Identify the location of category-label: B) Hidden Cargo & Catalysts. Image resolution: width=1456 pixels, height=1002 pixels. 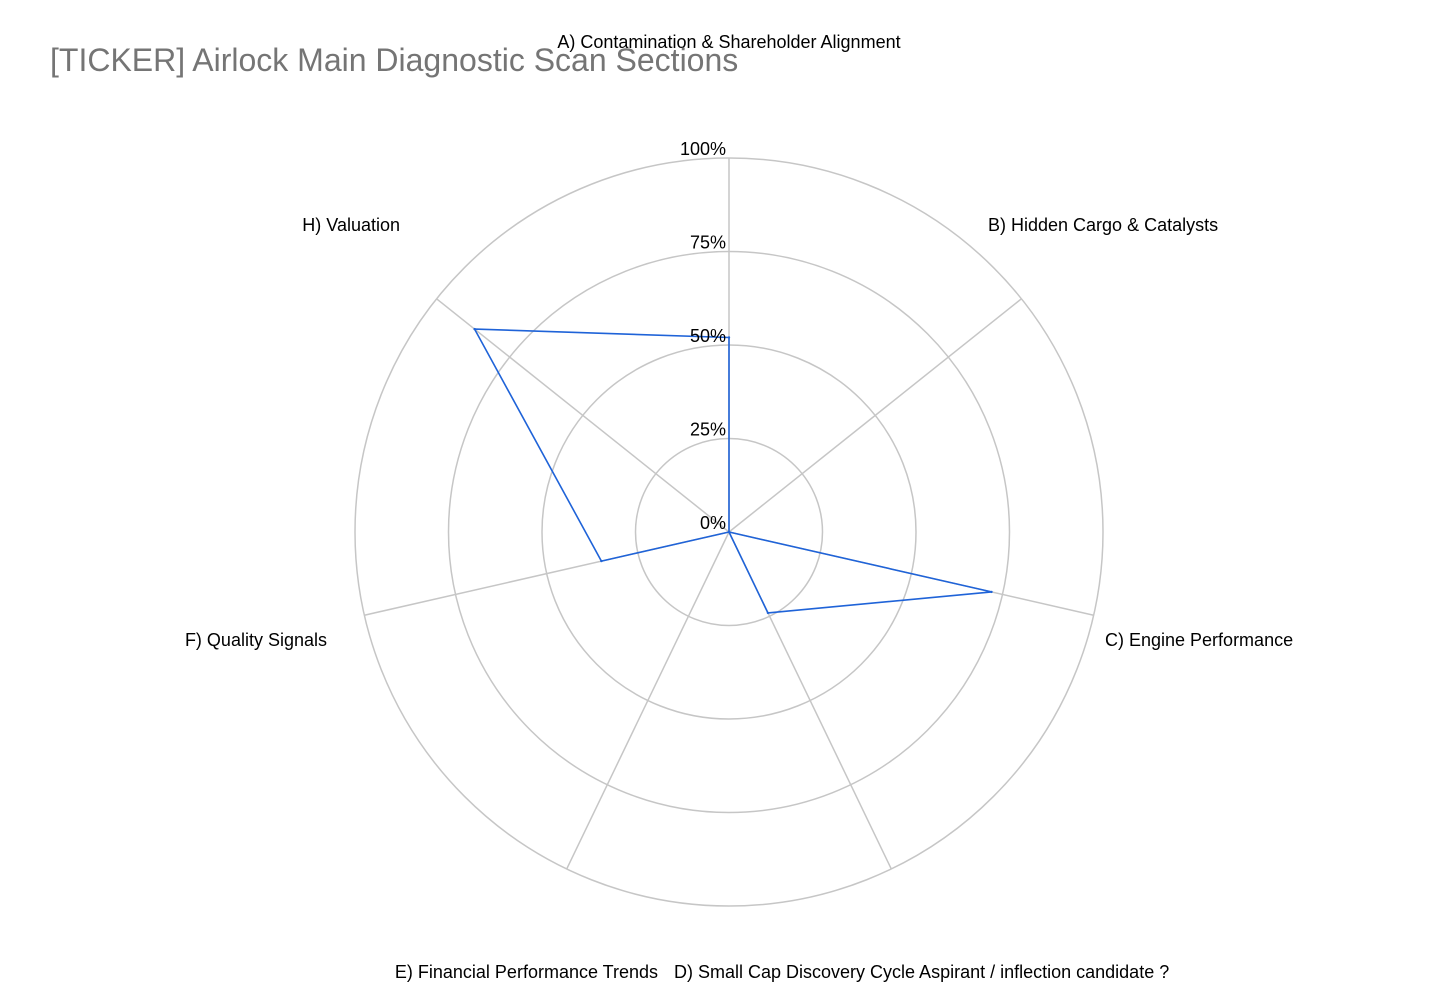
(1103, 225).